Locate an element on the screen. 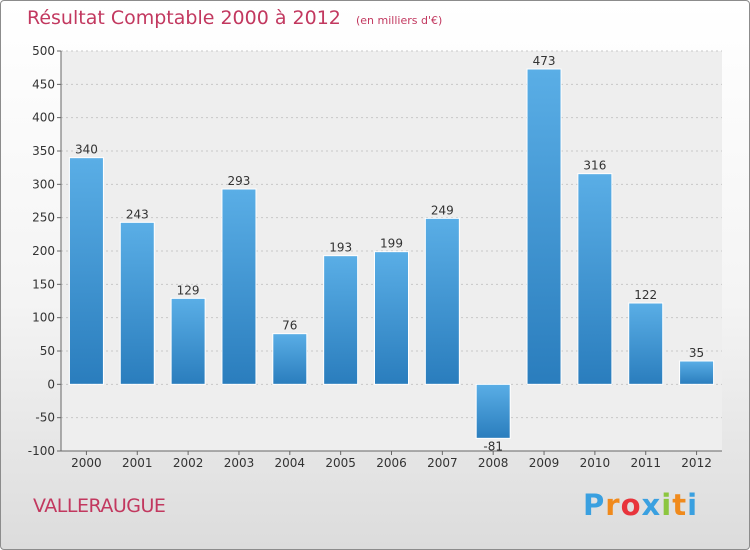 The width and height of the screenshot is (750, 550). value-label: -81 is located at coordinates (493, 446).